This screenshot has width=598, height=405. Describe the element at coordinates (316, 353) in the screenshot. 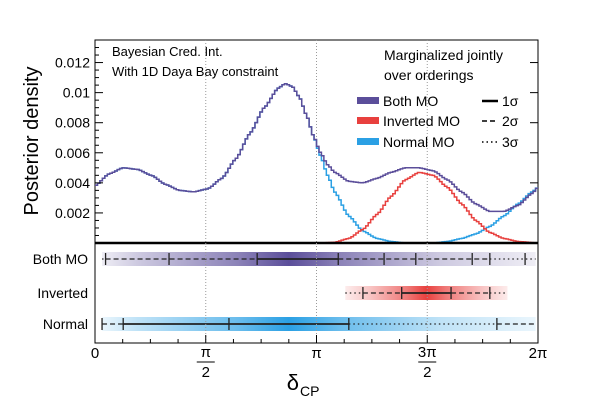

I see `x-tick-label: π` at that location.